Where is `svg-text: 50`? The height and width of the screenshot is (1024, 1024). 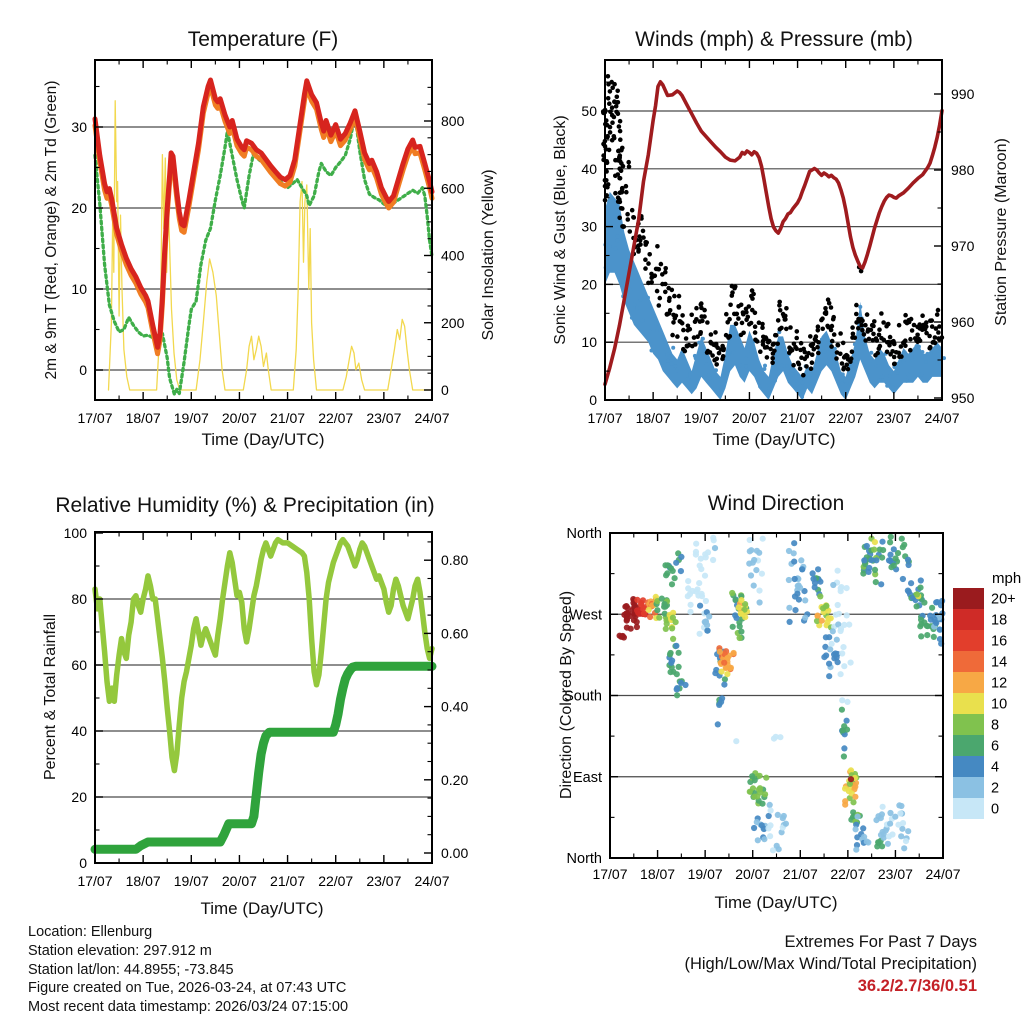
svg-text: 50 is located at coordinates (589, 111).